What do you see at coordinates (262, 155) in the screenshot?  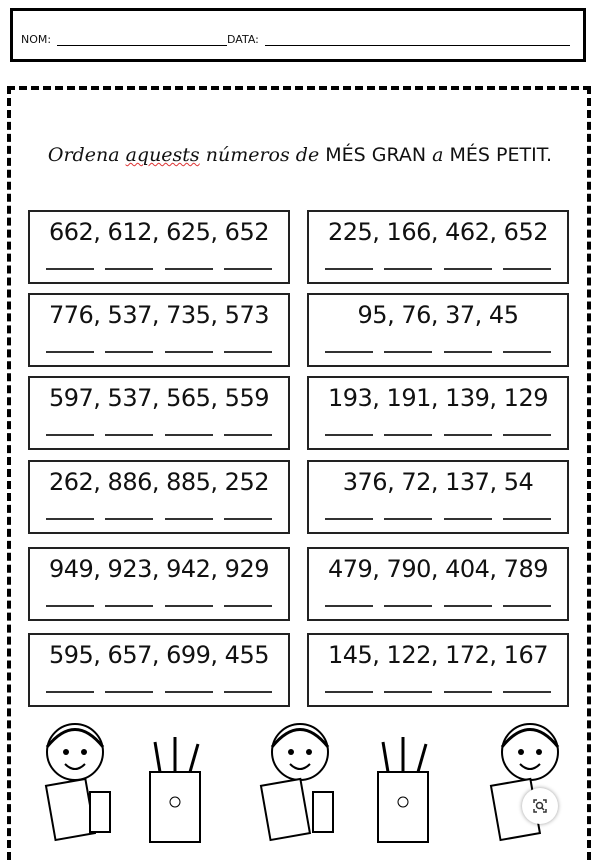 I see `instruction-word: números de` at bounding box center [262, 155].